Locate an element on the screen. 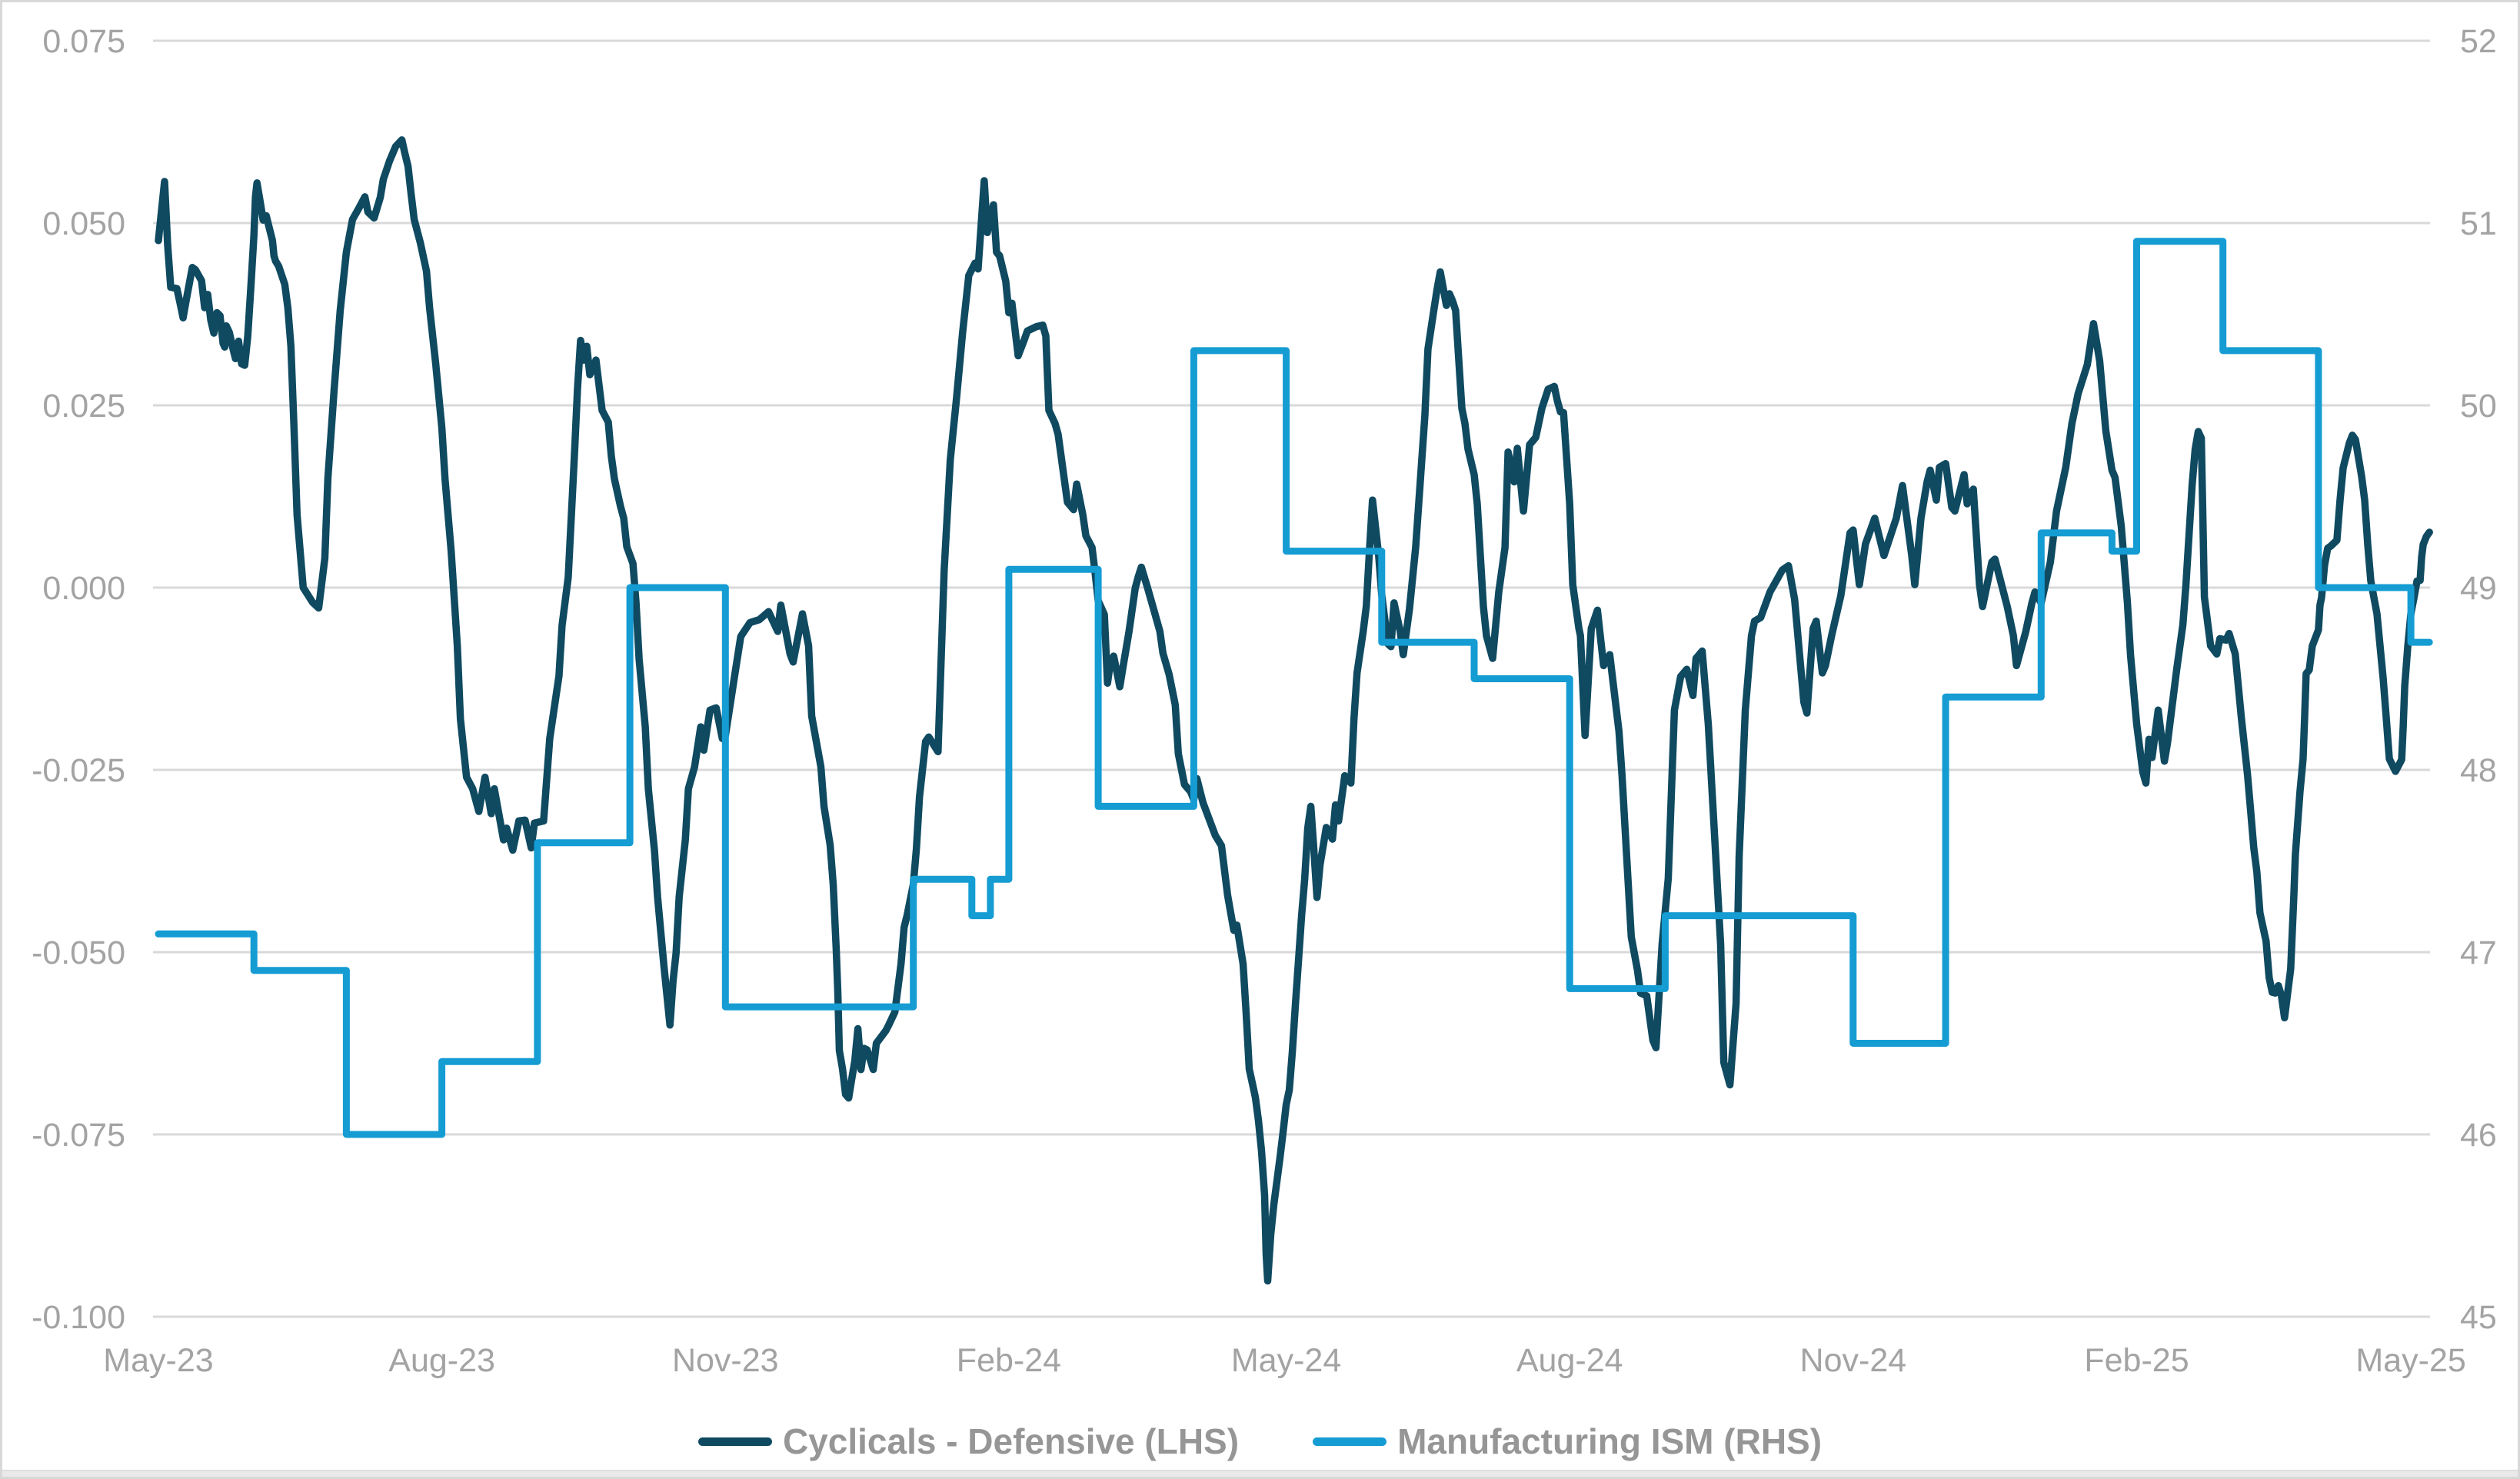 The height and width of the screenshot is (1479, 2520). legend-swatch-ism-icon is located at coordinates (1350, 1441).